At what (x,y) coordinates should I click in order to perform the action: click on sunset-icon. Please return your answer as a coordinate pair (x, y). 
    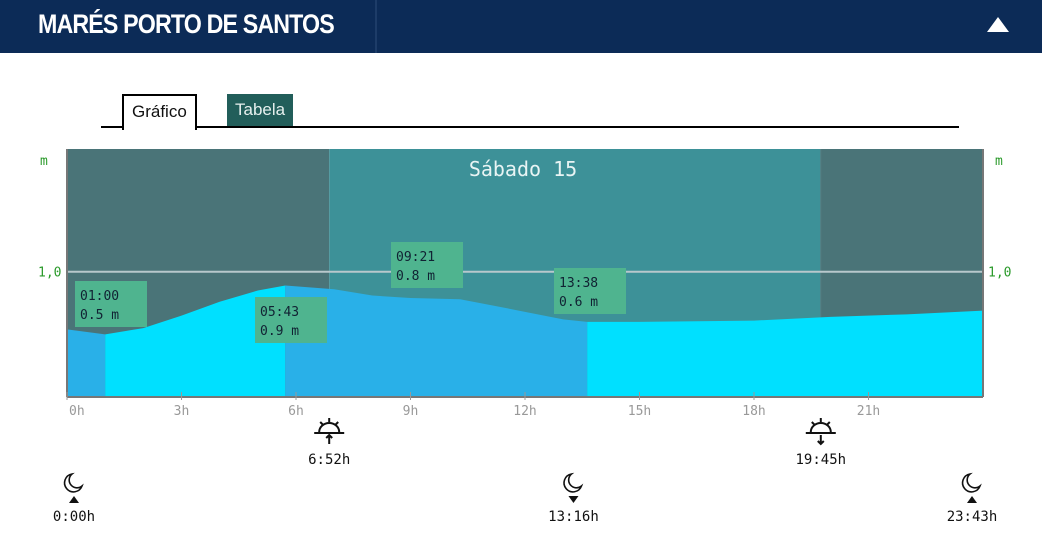
    Looking at the image, I should click on (820, 426).